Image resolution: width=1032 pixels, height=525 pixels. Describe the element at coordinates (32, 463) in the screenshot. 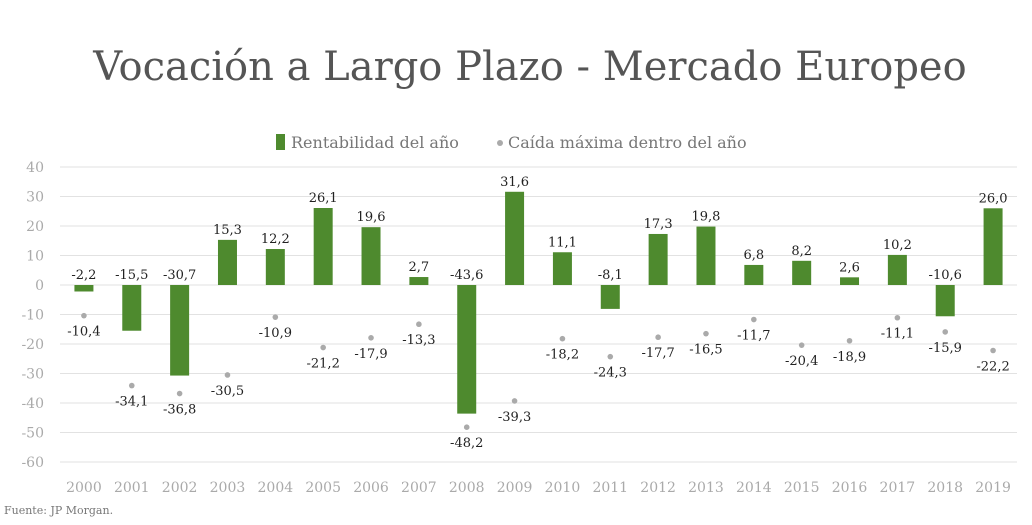

I see `y-tick-label: -60` at that location.